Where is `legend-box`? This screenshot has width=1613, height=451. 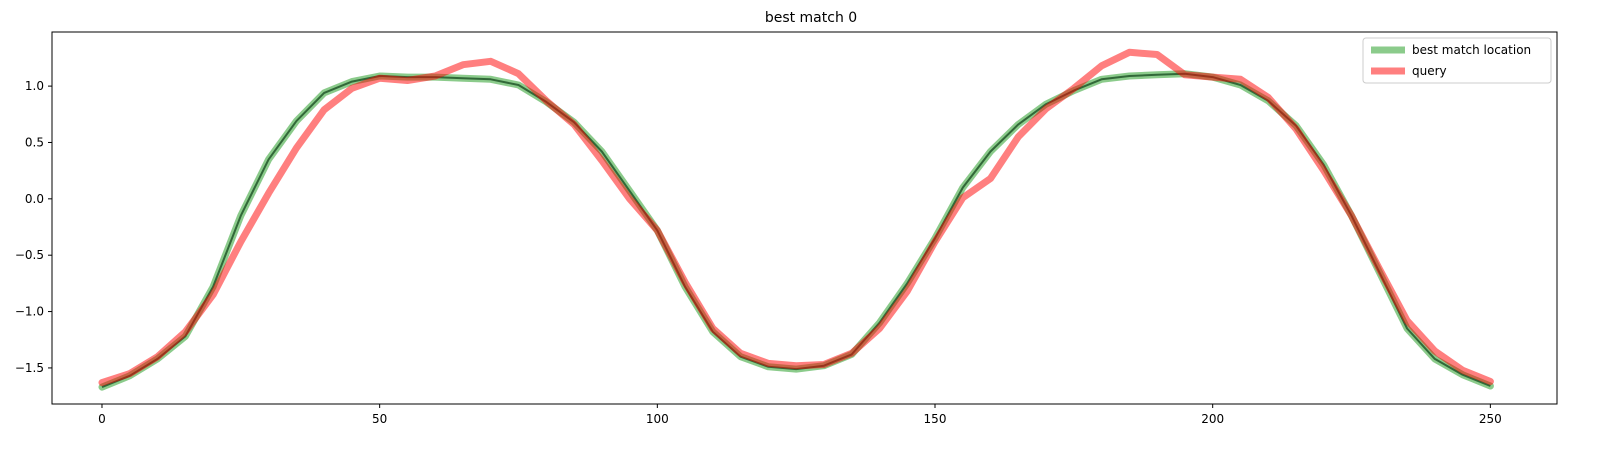 legend-box is located at coordinates (1457, 60).